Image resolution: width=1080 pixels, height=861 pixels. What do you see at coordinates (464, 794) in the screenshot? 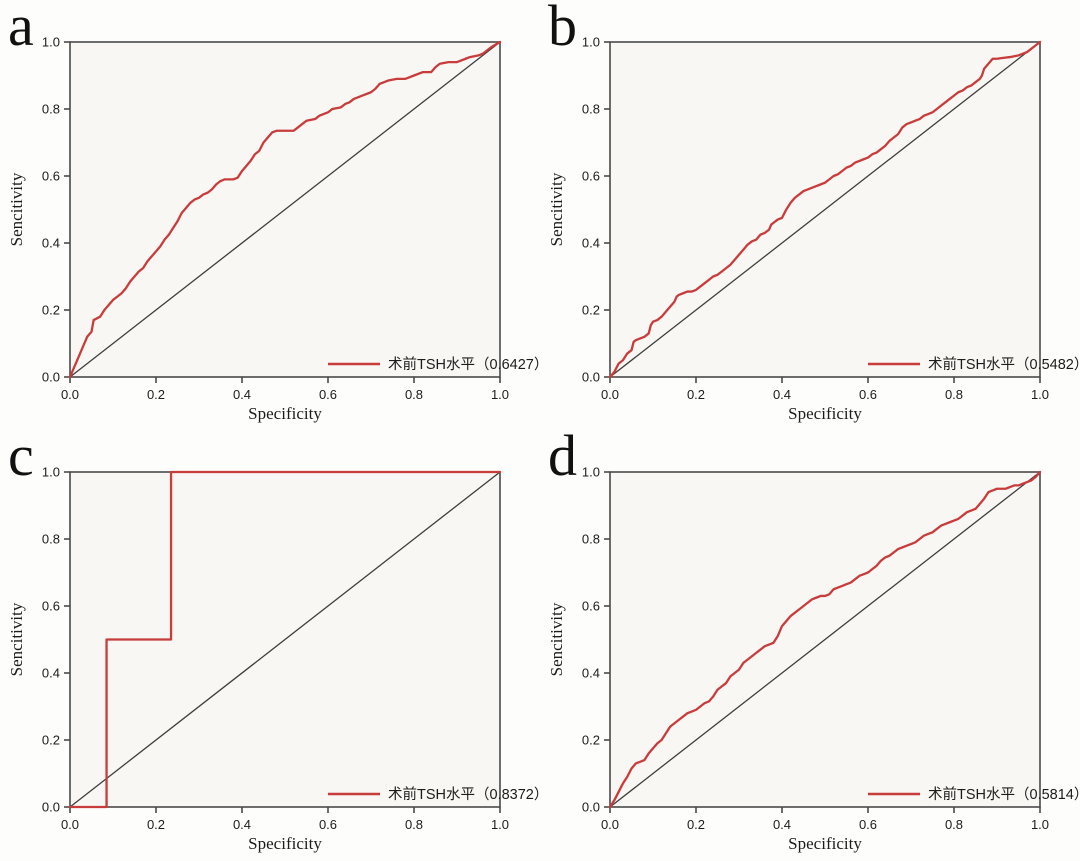
I see `legend-label: 术前TSH水平（0.8372）` at bounding box center [464, 794].